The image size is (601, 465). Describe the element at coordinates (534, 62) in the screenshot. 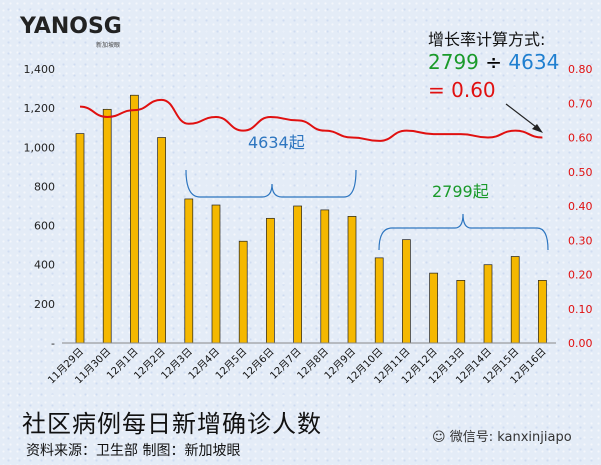

I see `formula-denominator: 4634` at that location.